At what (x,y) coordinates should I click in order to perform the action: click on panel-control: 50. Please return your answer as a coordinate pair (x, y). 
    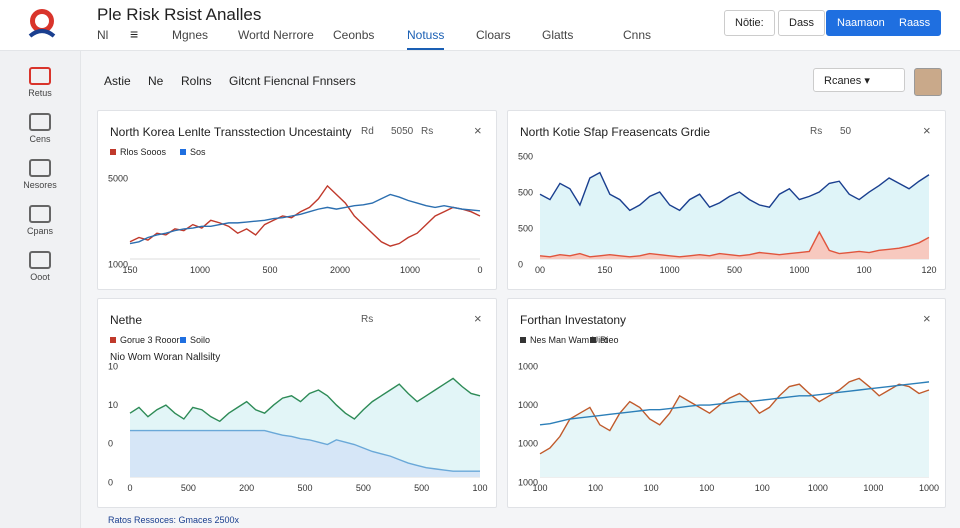
    Looking at the image, I should click on (846, 131).